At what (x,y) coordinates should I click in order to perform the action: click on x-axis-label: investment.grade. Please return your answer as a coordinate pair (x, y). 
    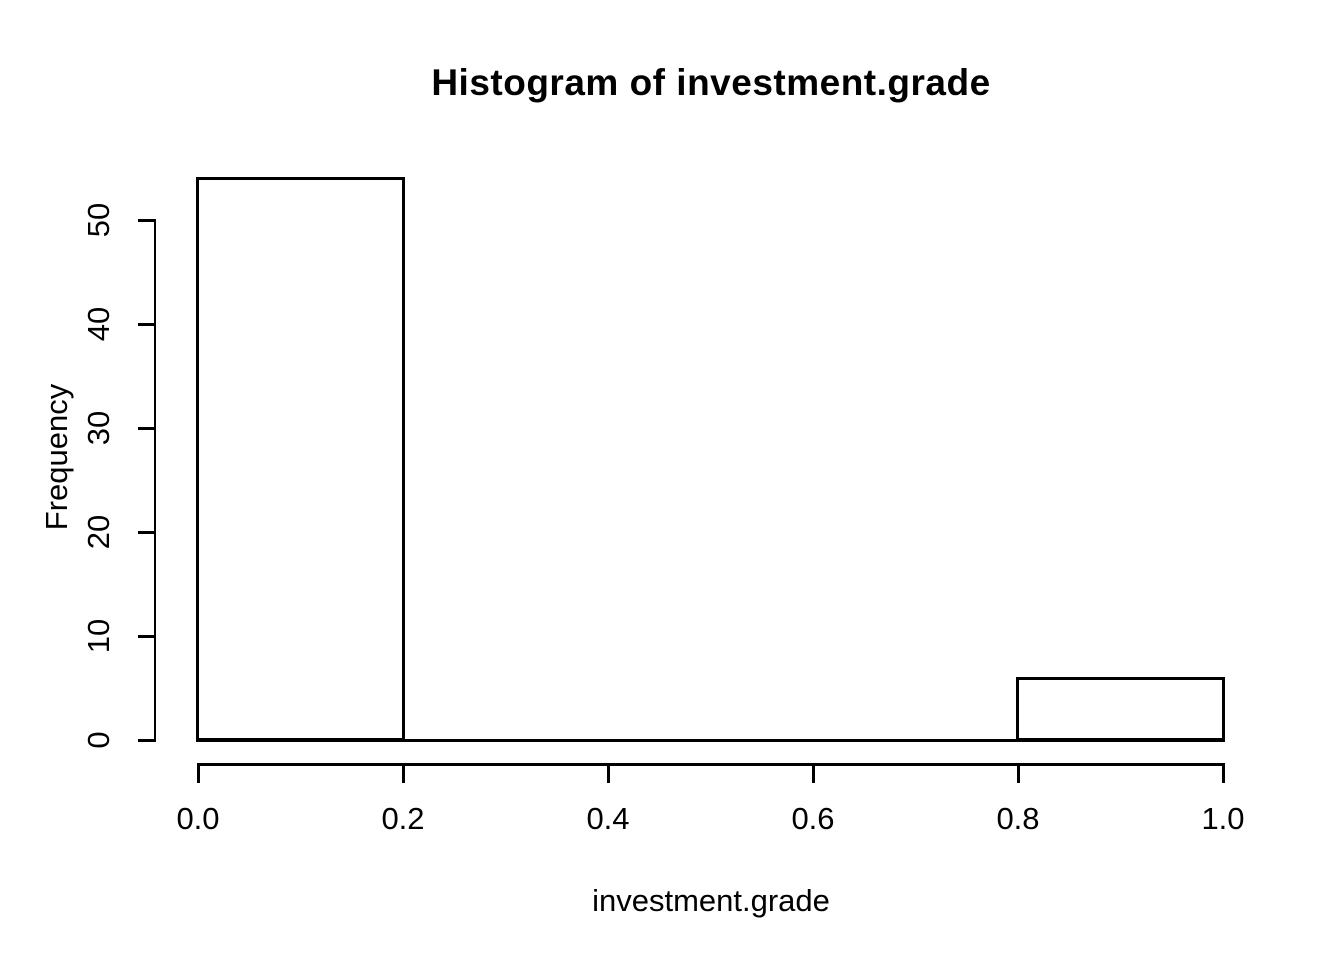
    Looking at the image, I should click on (711, 900).